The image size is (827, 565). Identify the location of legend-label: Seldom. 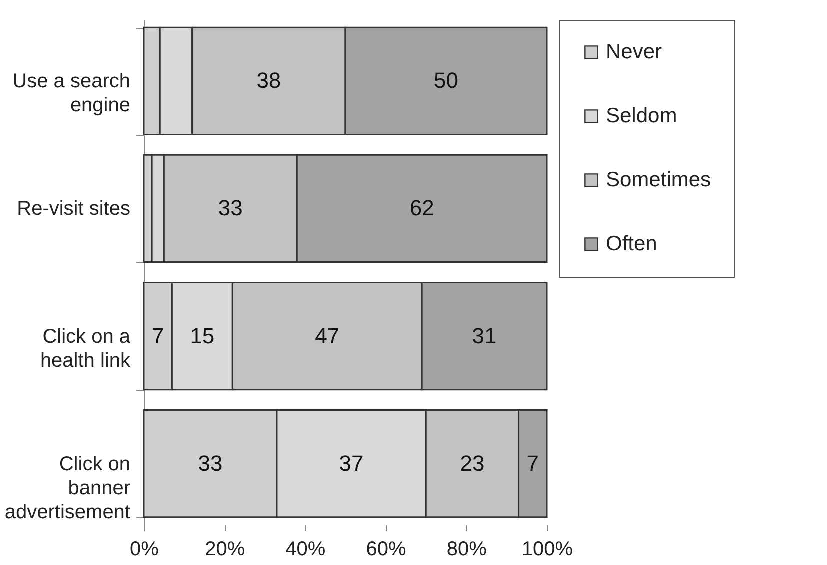
(642, 116).